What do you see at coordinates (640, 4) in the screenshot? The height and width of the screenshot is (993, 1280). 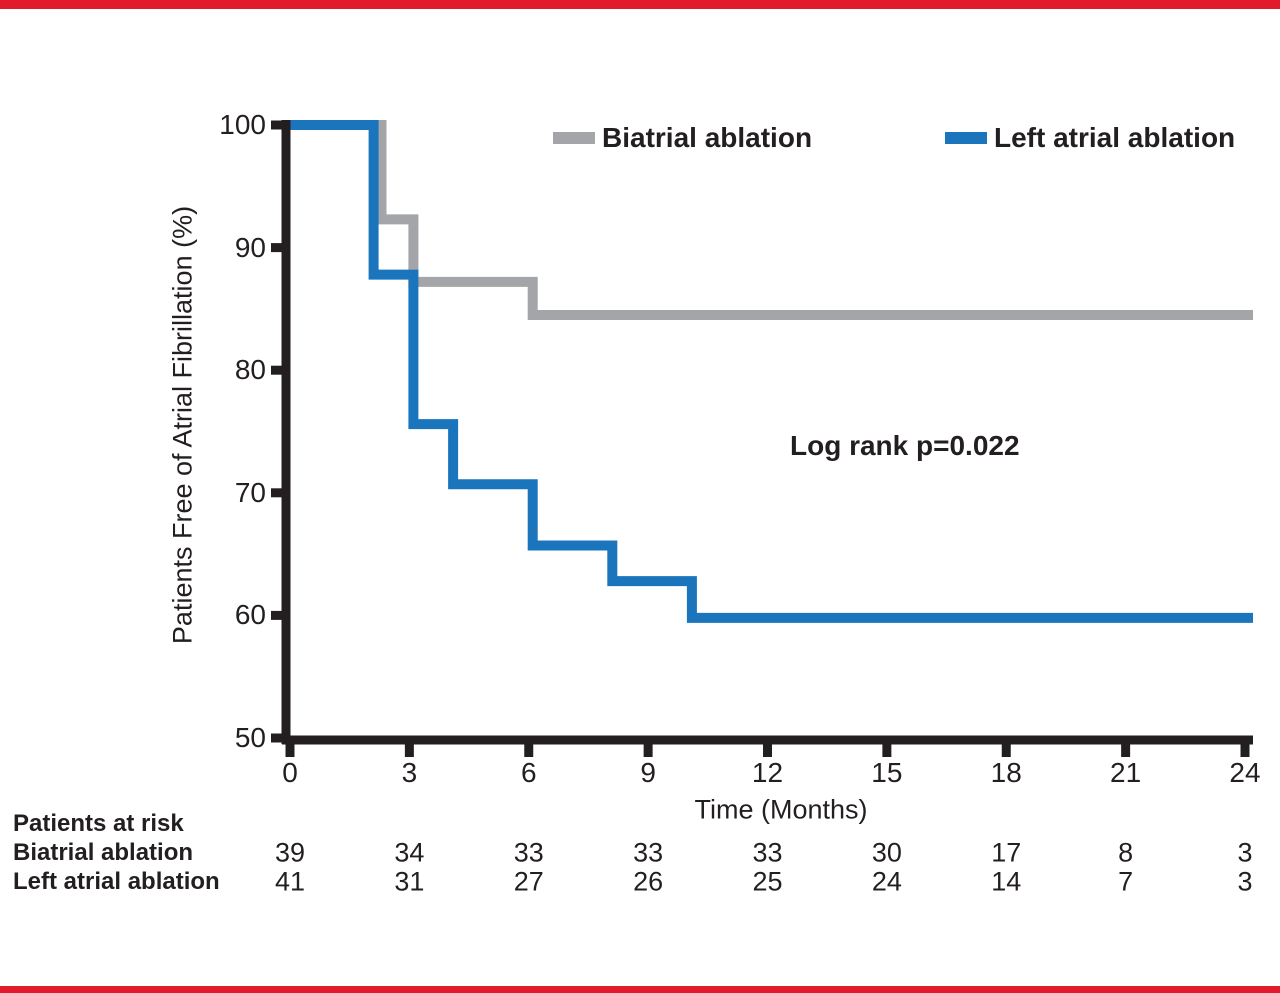 I see `top-red-border` at bounding box center [640, 4].